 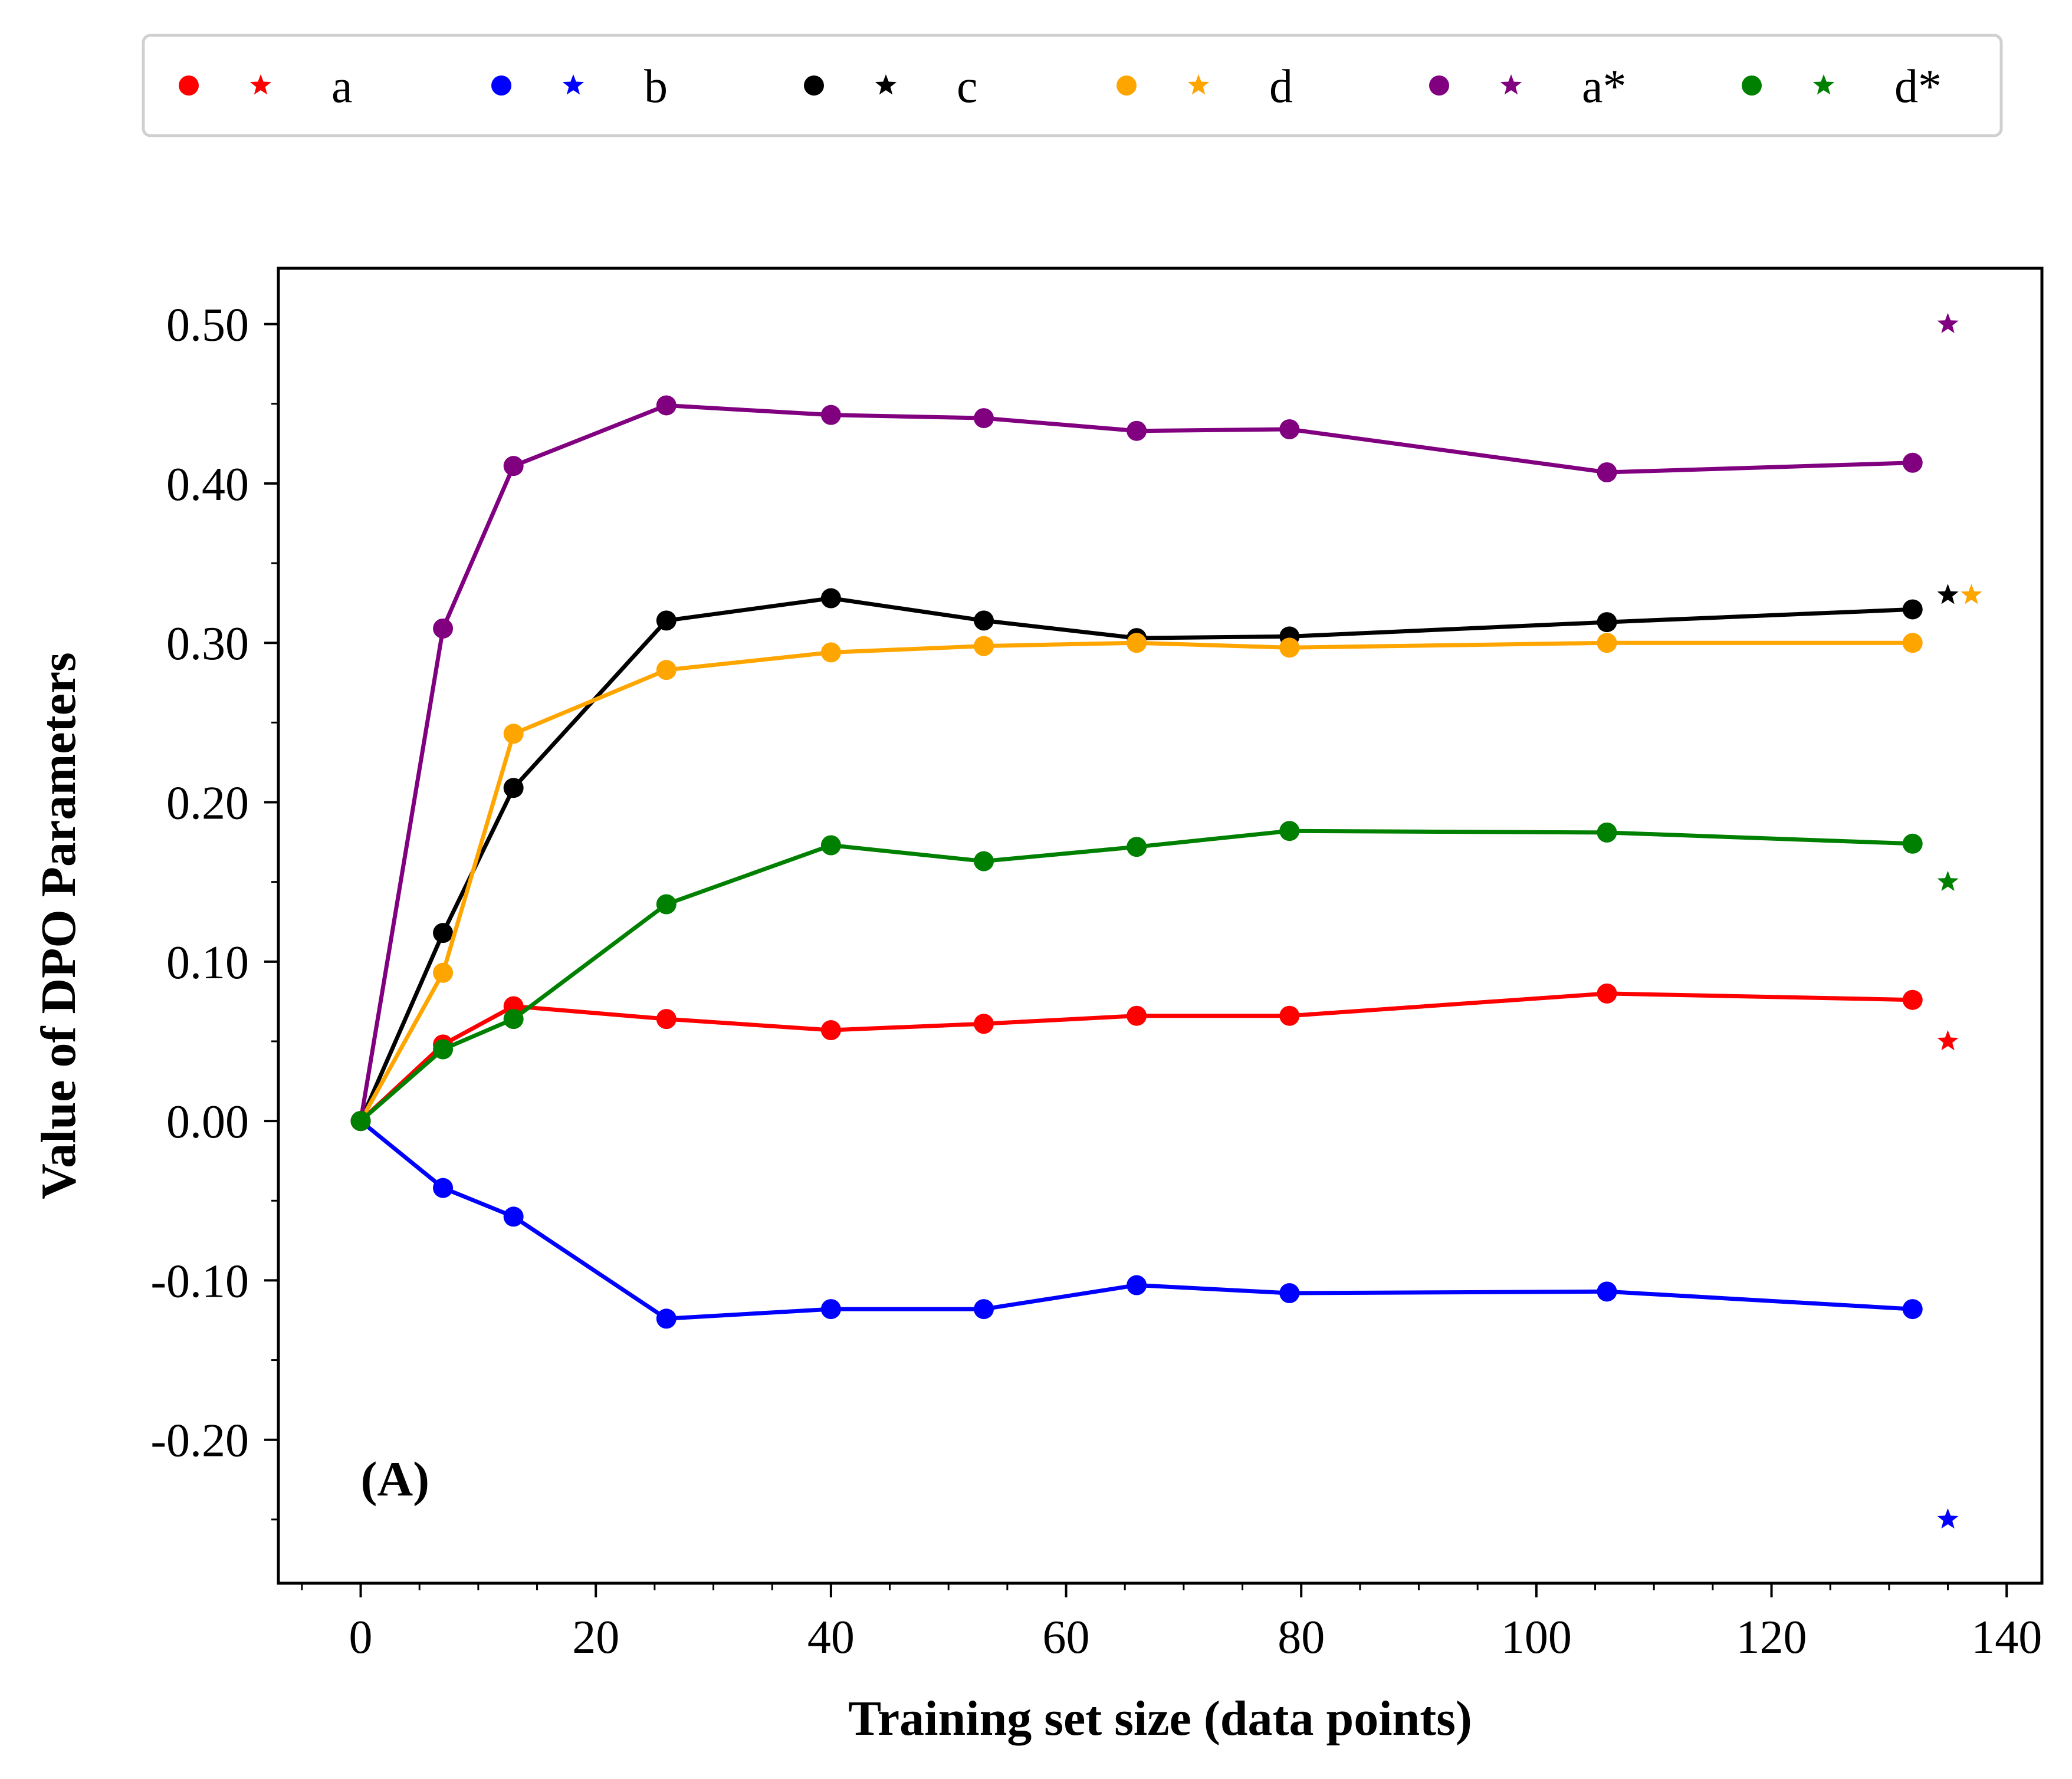 What do you see at coordinates (58, 925) in the screenshot?
I see `y-axis-title: Value of DPO Parameters` at bounding box center [58, 925].